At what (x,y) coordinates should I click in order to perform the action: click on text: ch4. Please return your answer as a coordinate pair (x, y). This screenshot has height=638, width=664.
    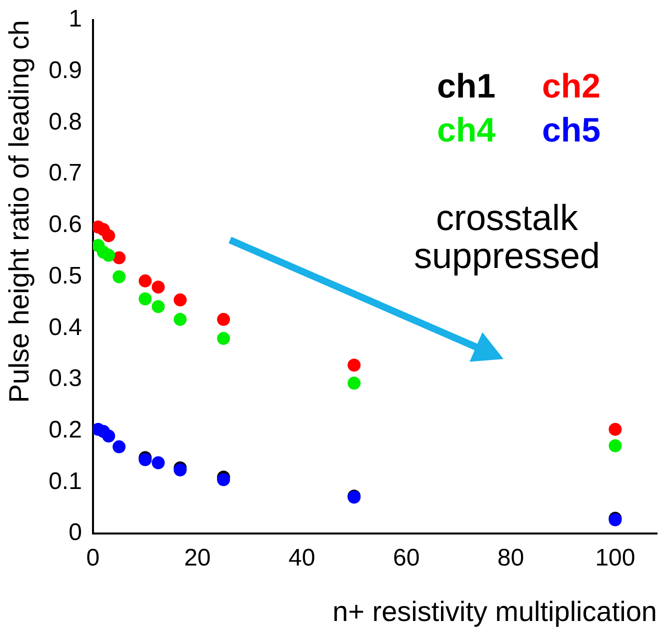
    Looking at the image, I should click on (466, 130).